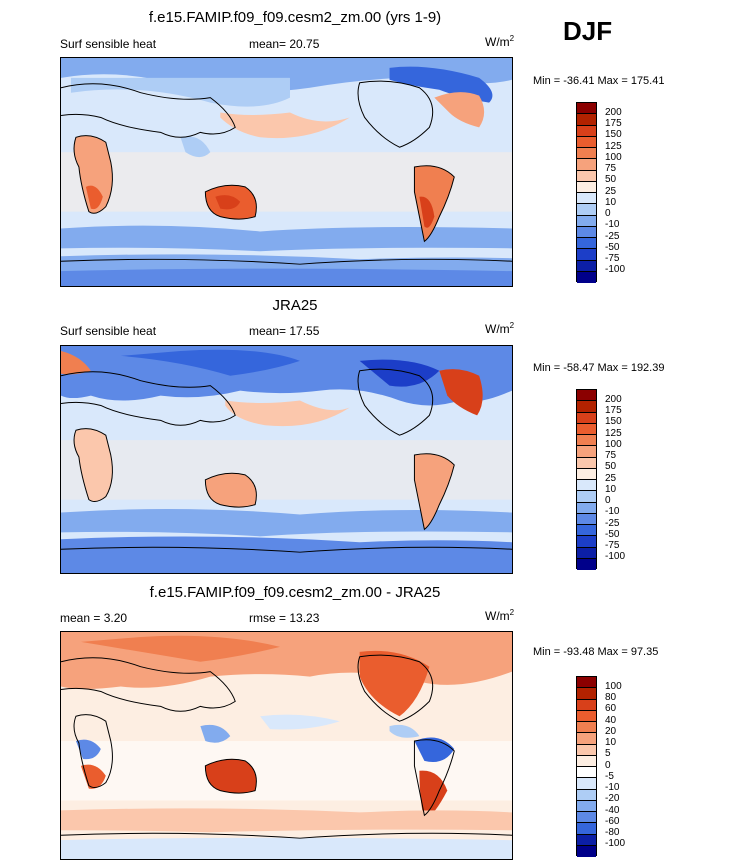 This screenshot has width=733, height=866. What do you see at coordinates (612, 810) in the screenshot?
I see `colorbar-tick-label: -40` at bounding box center [612, 810].